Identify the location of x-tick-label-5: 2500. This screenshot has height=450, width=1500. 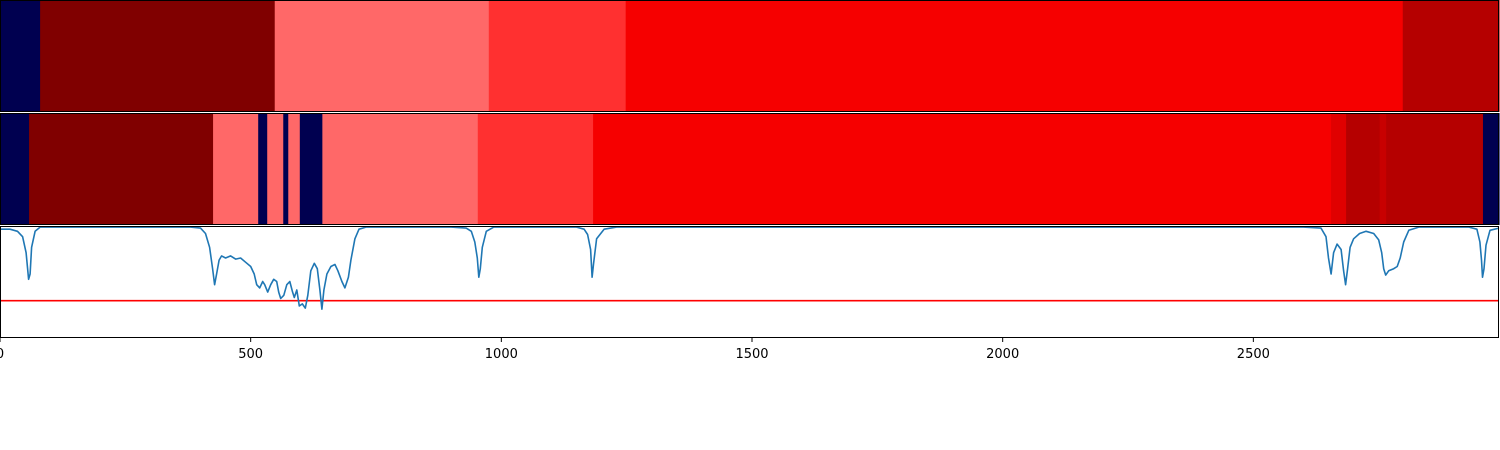
(1253, 354).